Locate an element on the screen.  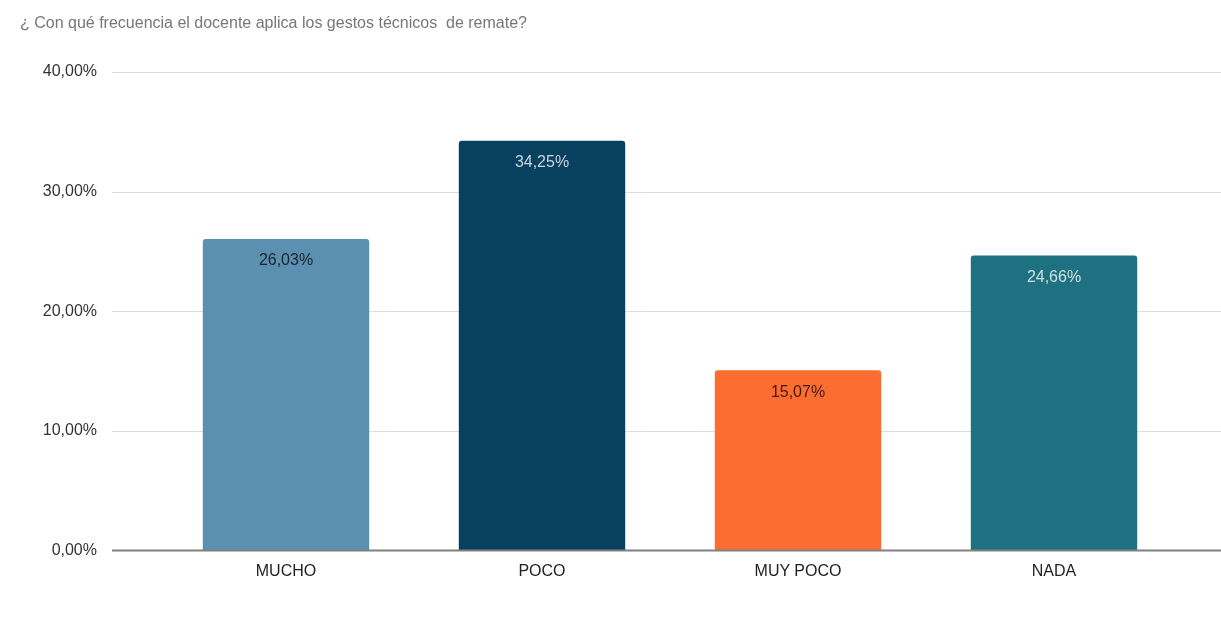
y-tick-label: 20,00% is located at coordinates (69, 310).